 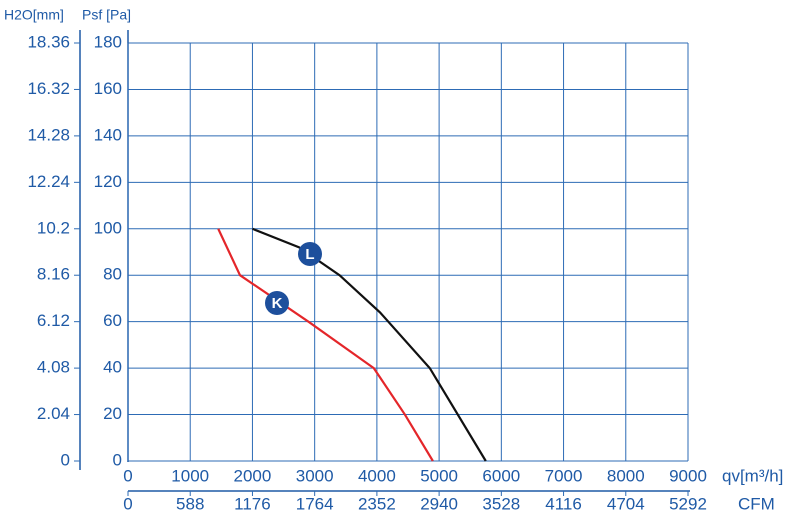 What do you see at coordinates (112, 413) in the screenshot?
I see `y-tick-label: 20` at bounding box center [112, 413].